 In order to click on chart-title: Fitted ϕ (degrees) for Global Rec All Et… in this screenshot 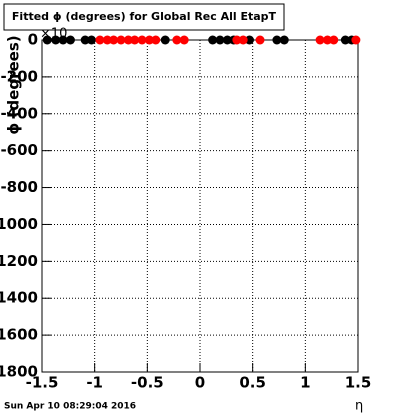, I will do `click(144, 16)`.